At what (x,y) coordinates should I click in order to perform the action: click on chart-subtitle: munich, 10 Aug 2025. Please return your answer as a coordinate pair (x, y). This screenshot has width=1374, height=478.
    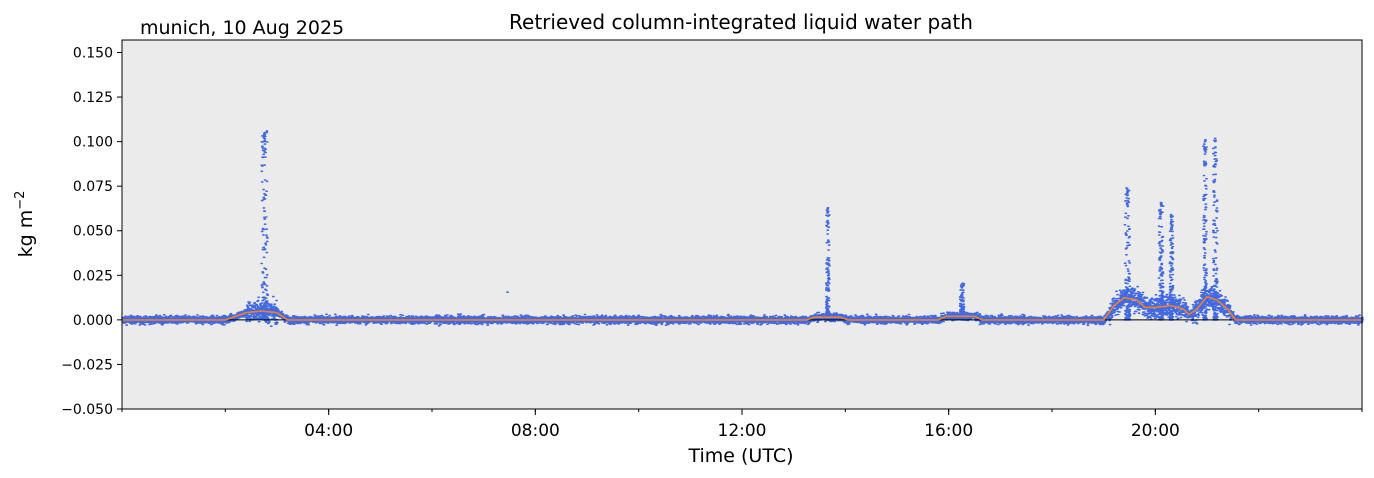
    Looking at the image, I should click on (242, 28).